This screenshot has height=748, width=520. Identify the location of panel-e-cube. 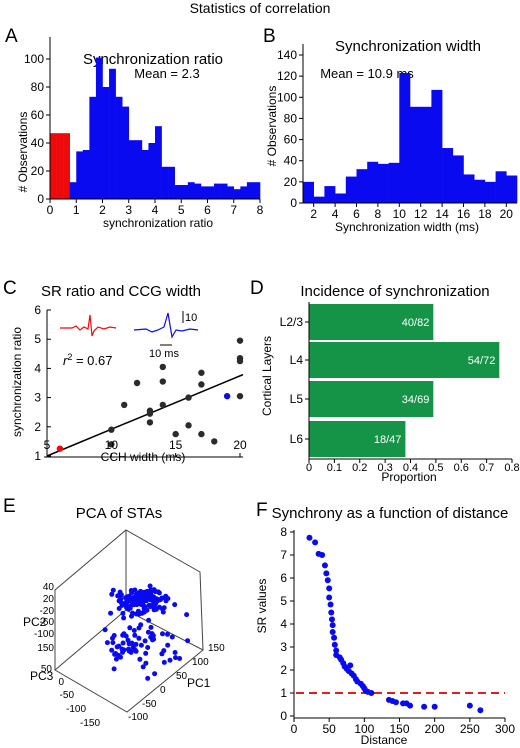
(129, 621).